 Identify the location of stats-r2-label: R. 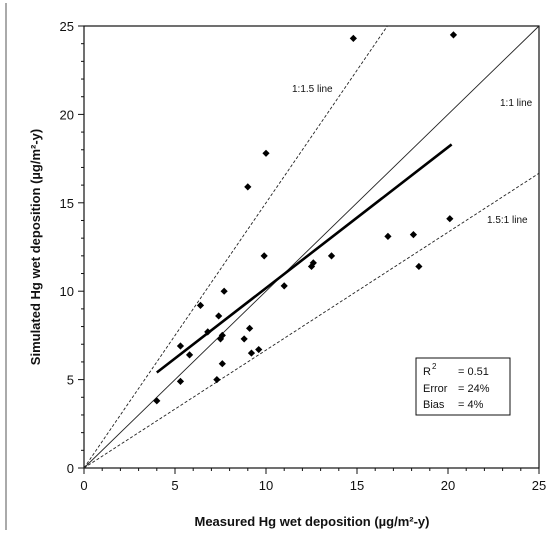
(427, 372).